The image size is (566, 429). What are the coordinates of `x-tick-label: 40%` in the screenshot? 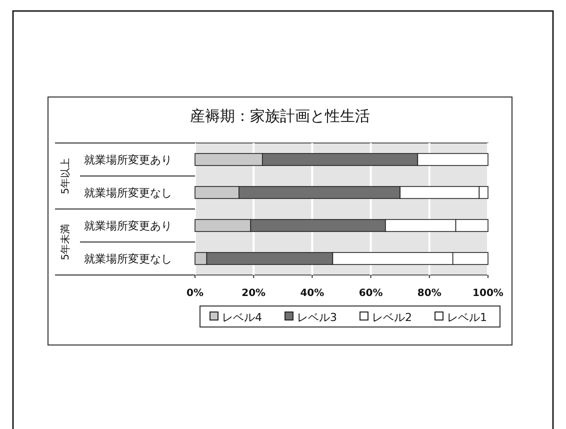 It's located at (312, 293).